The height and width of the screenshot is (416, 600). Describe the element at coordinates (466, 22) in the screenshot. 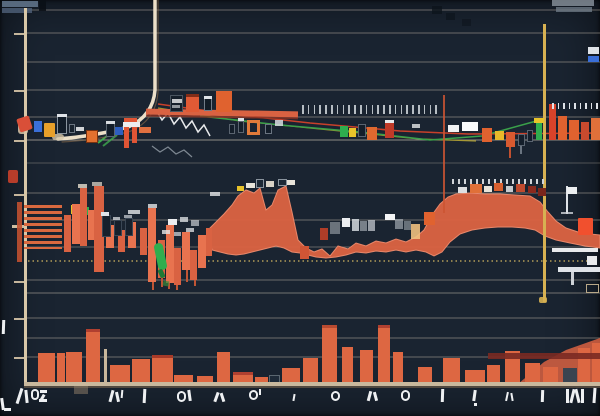

I see `dark-blob` at that location.